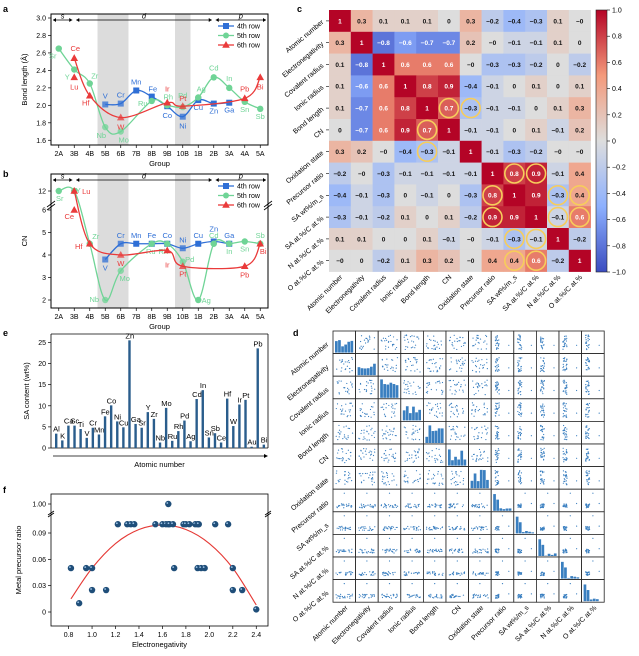 The height and width of the screenshot is (656, 639). What do you see at coordinates (143, 103) in the screenshot?
I see `element-label-Ru: Ru` at bounding box center [143, 103].